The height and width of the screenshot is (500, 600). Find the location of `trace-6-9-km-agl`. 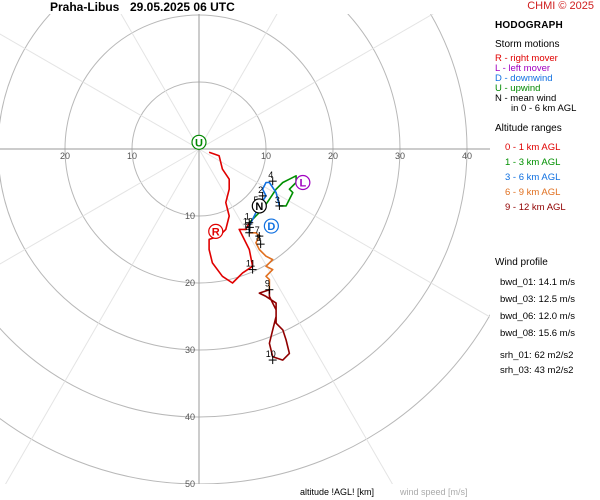

trace-6-9-km-agl is located at coordinates (261, 261).